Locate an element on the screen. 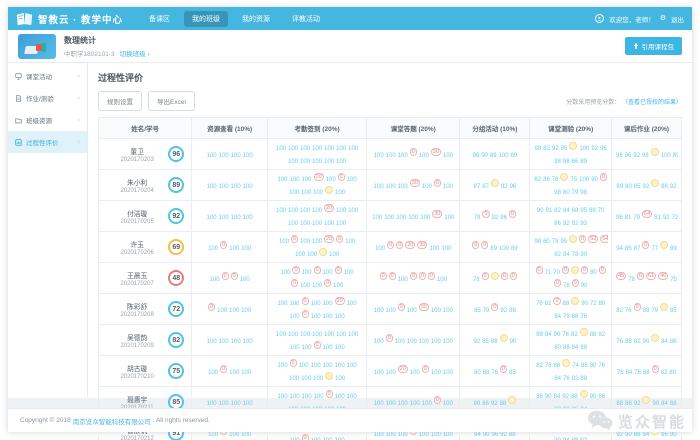  score-value: 81 is located at coordinates (628, 217).